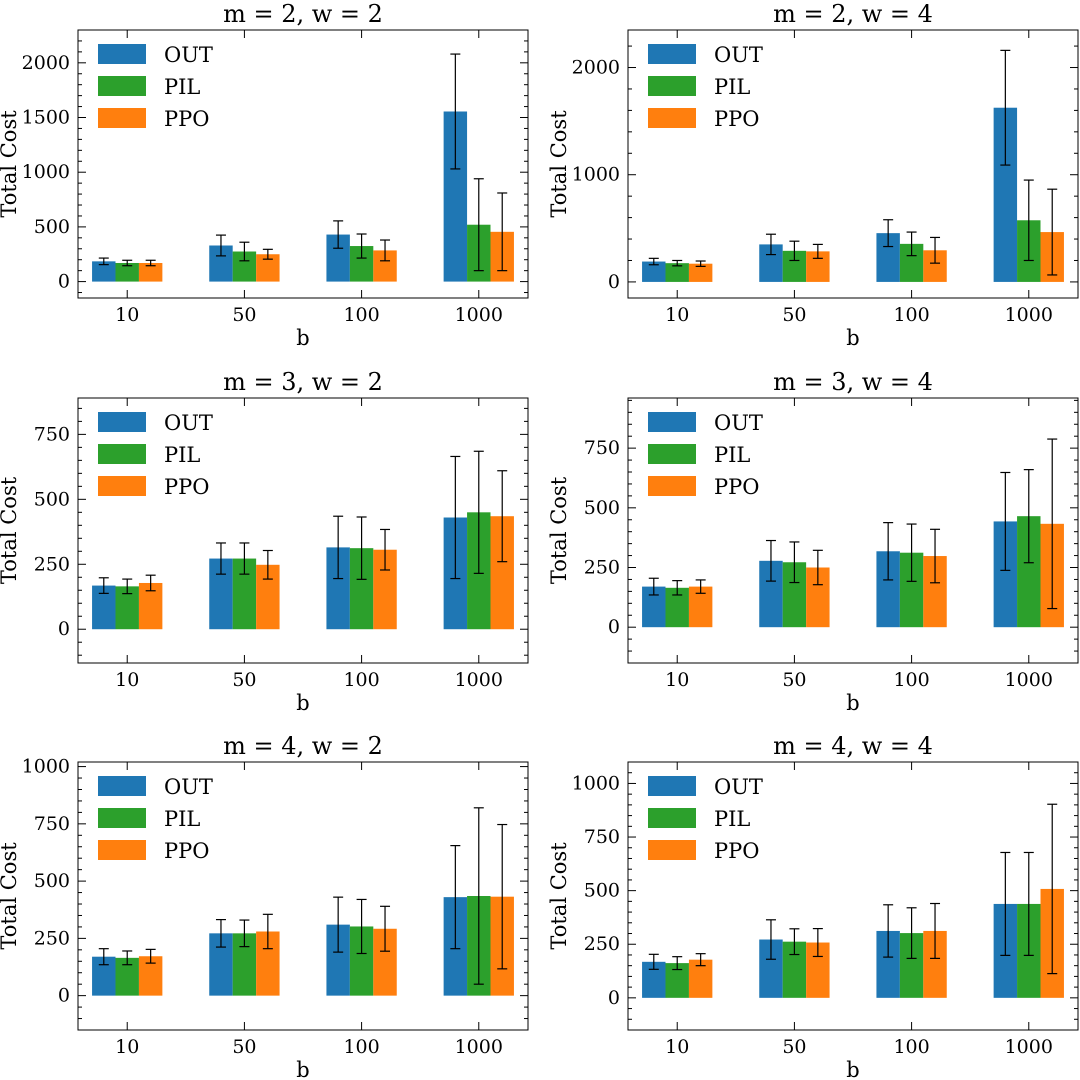 Image resolution: width=1080 pixels, height=1080 pixels. I want to click on y-tick-label: 750, so click(52, 824).